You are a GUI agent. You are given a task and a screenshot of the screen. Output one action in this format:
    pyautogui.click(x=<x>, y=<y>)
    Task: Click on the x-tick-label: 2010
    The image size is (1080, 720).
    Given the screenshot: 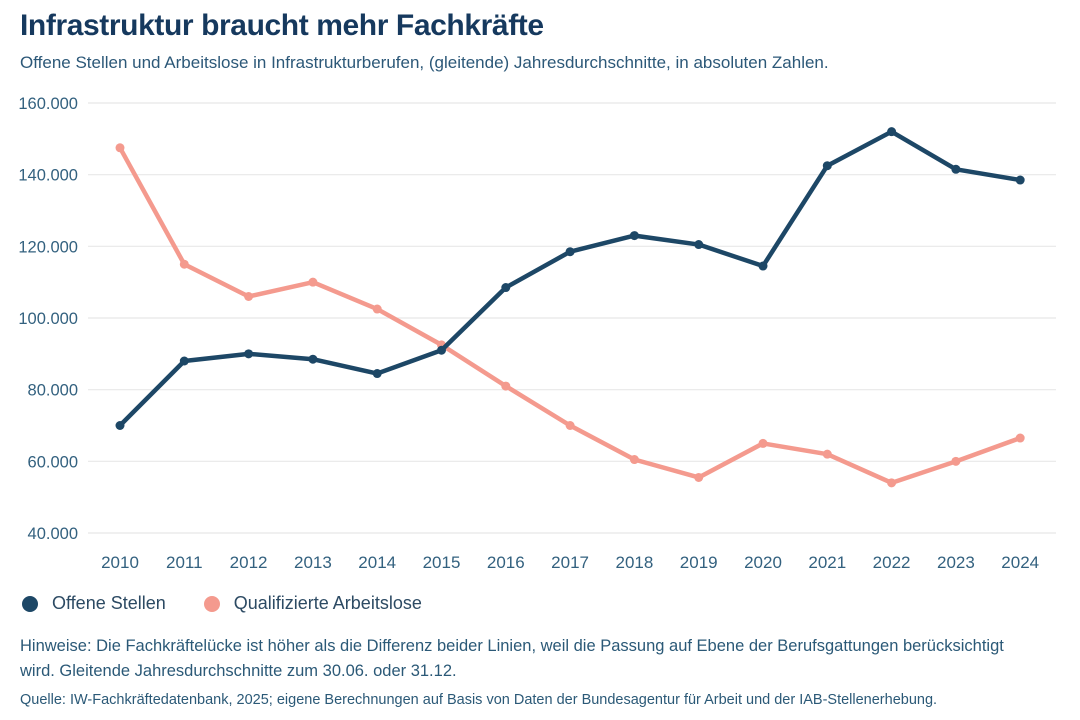 What is the action you would take?
    pyautogui.click(x=120, y=562)
    